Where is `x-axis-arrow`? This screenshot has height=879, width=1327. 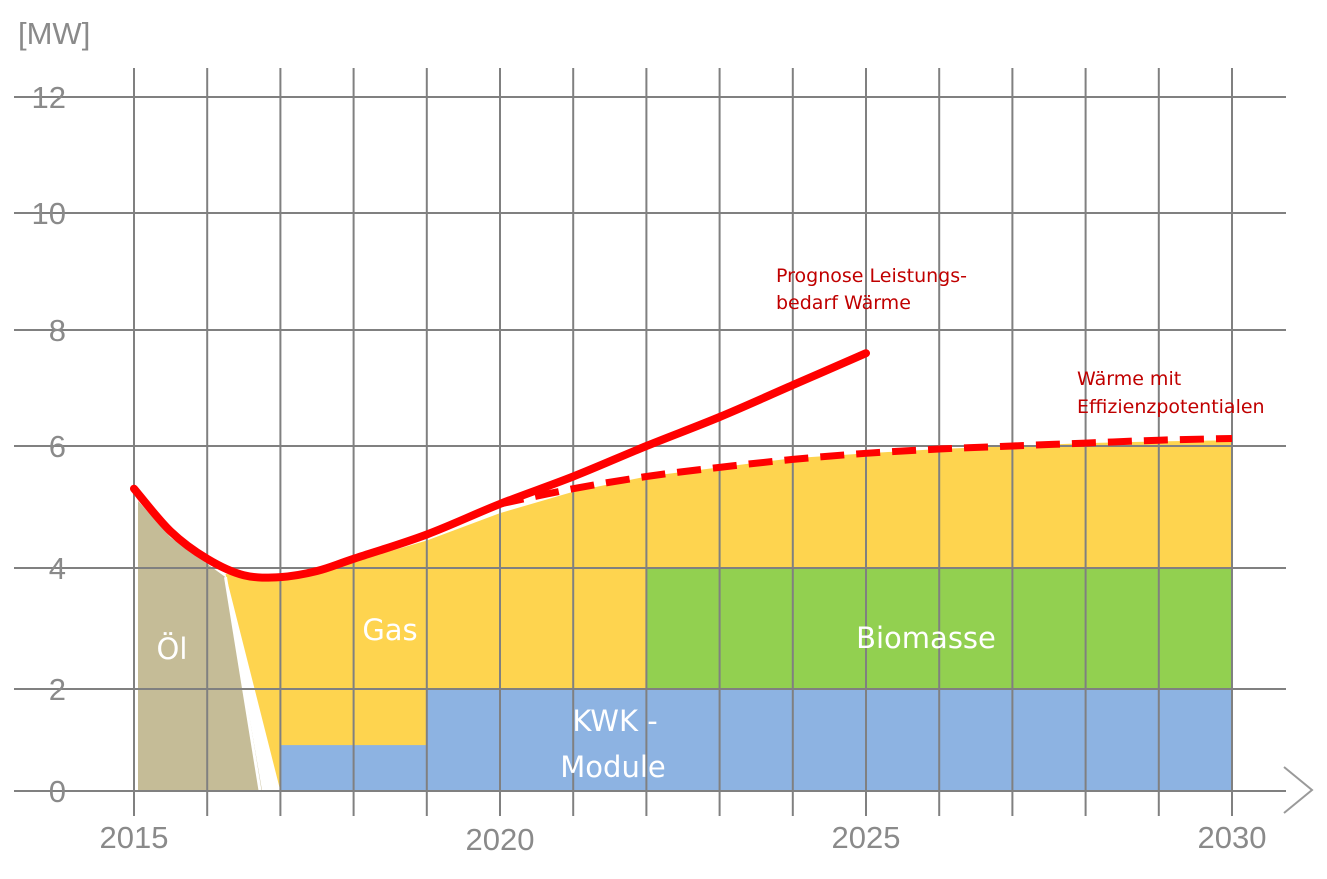 x-axis-arrow is located at coordinates (1298, 790).